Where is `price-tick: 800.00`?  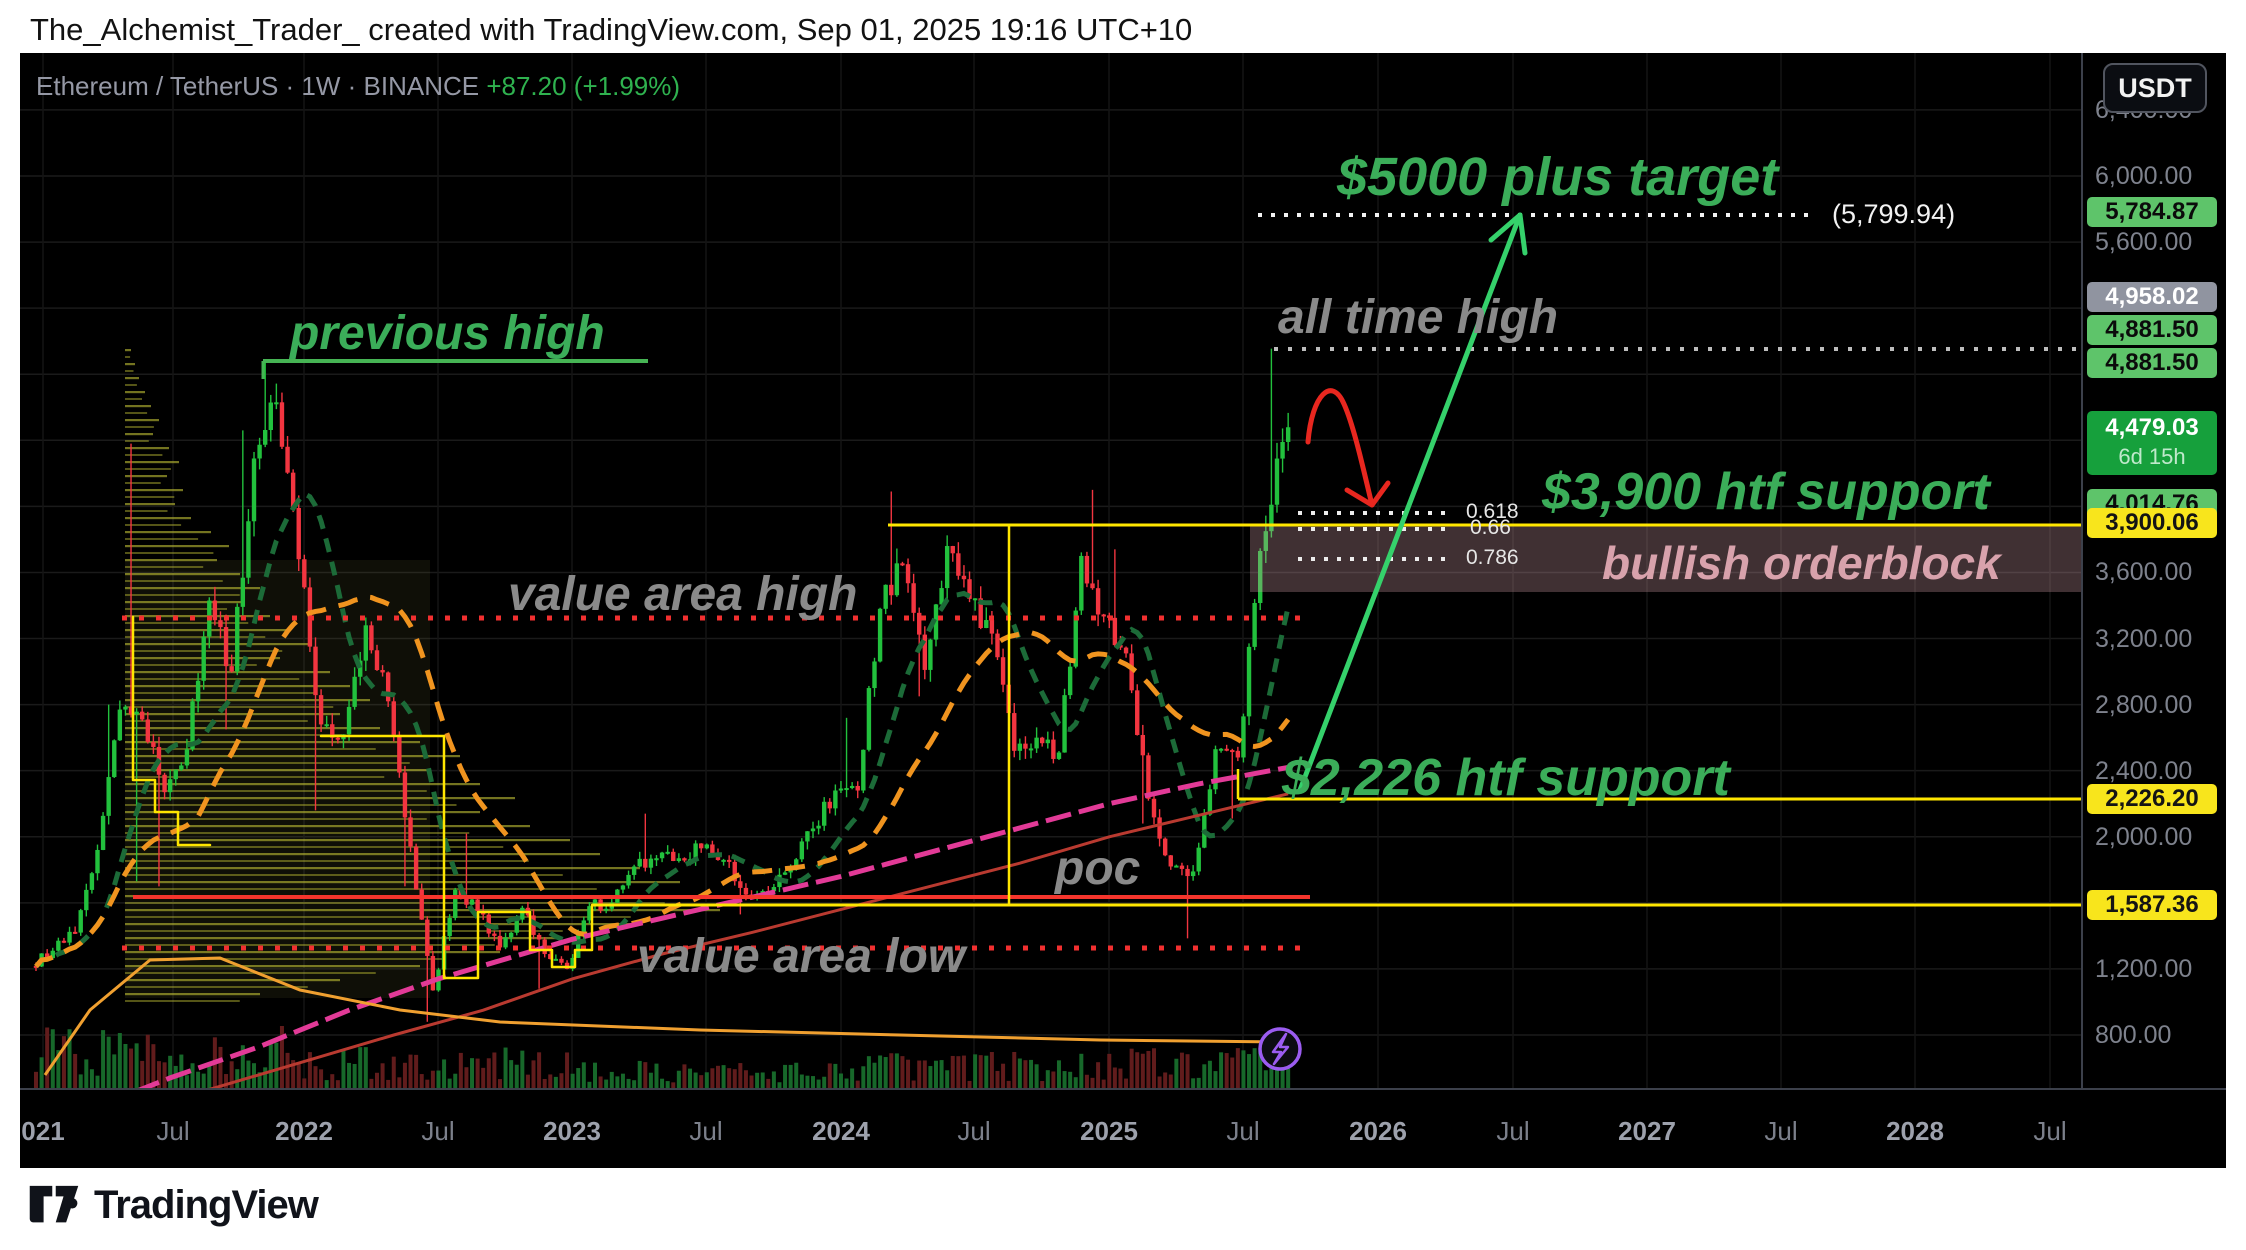
price-tick: 800.00 is located at coordinates (2133, 1034).